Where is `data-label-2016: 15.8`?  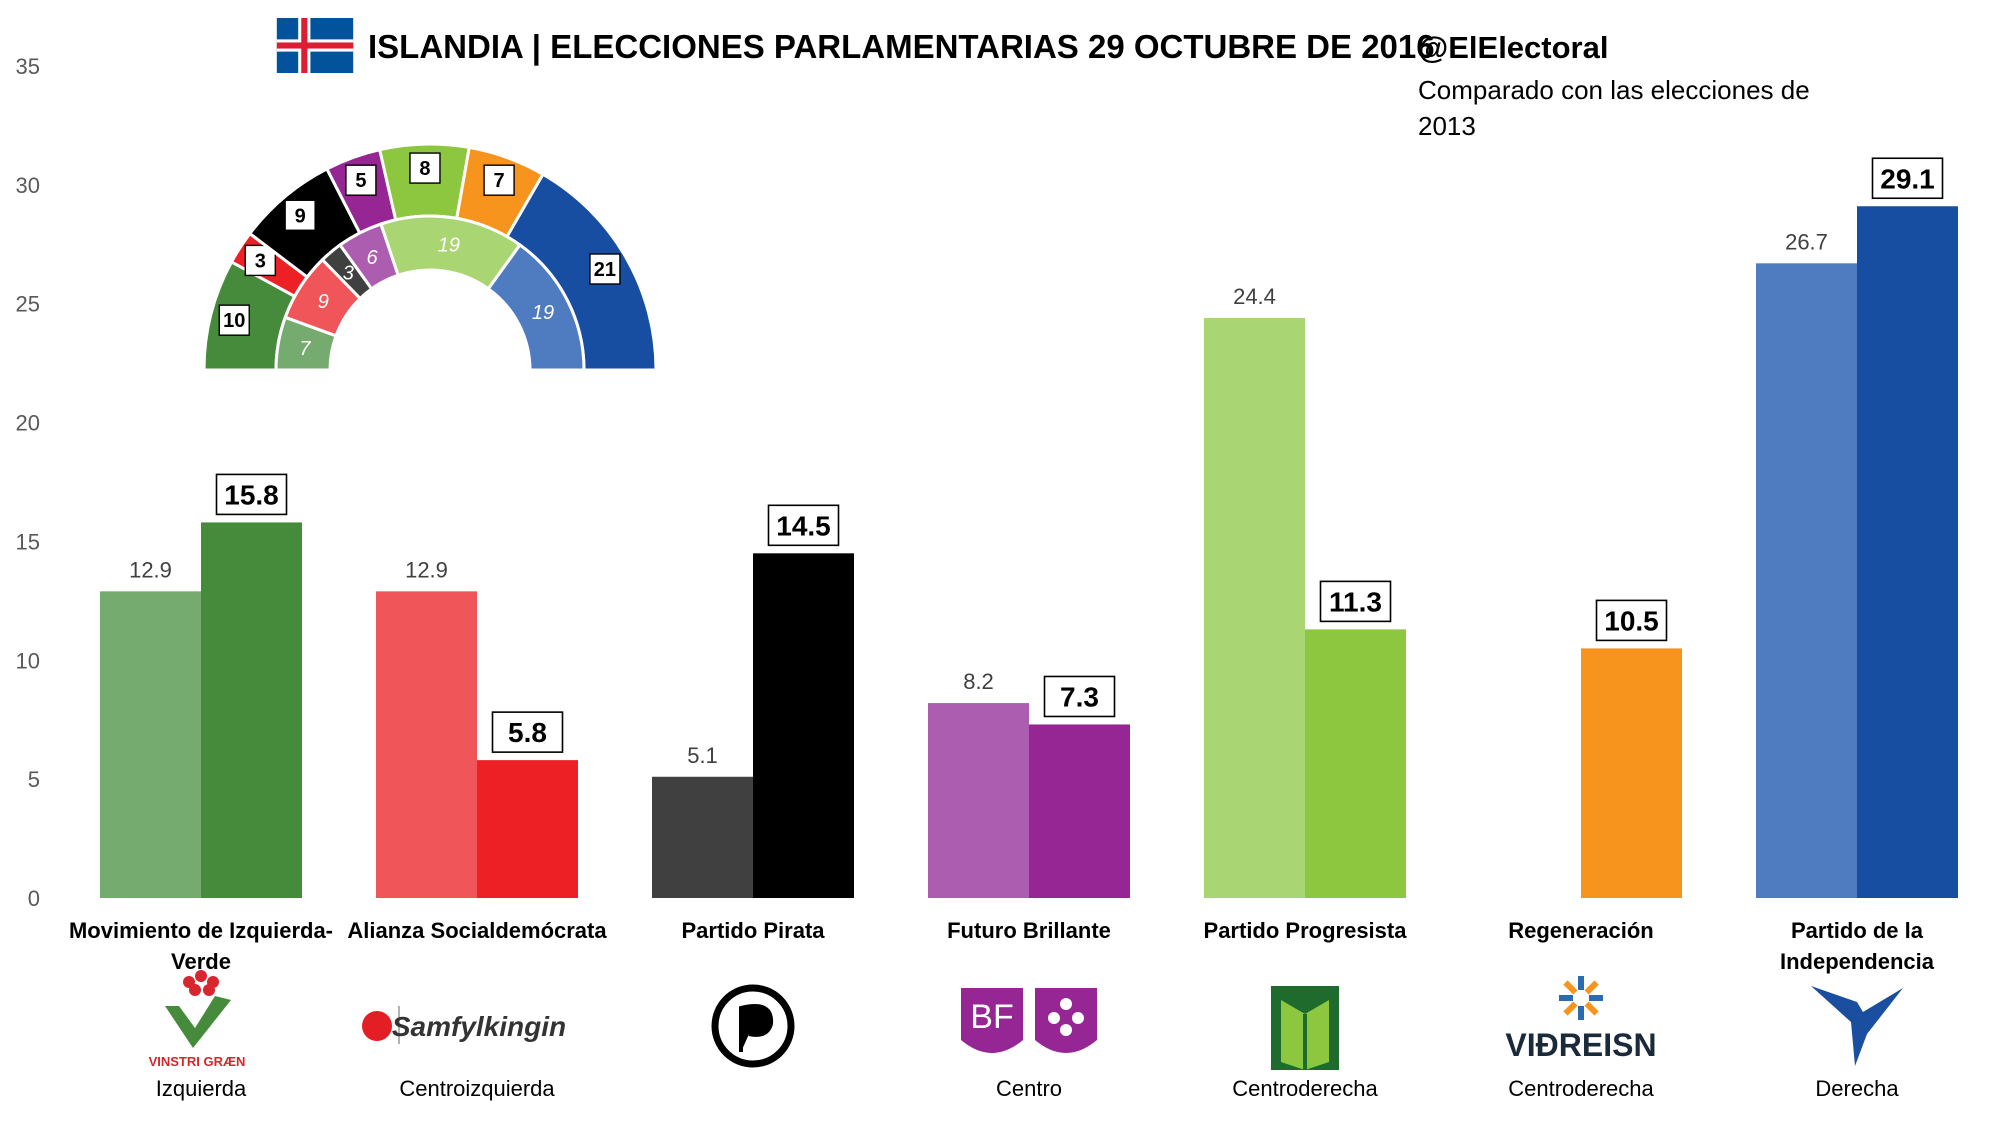
data-label-2016: 15.8 is located at coordinates (251, 494).